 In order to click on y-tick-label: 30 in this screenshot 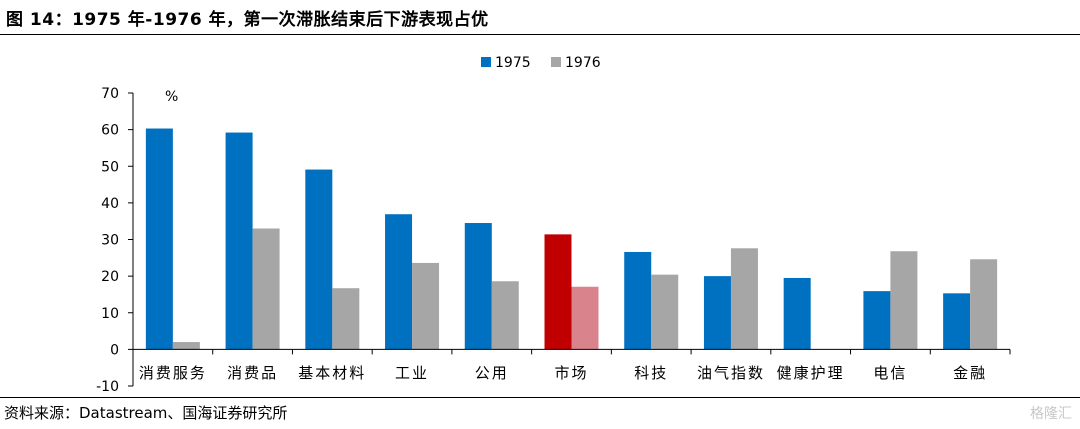, I will do `click(110, 241)`.